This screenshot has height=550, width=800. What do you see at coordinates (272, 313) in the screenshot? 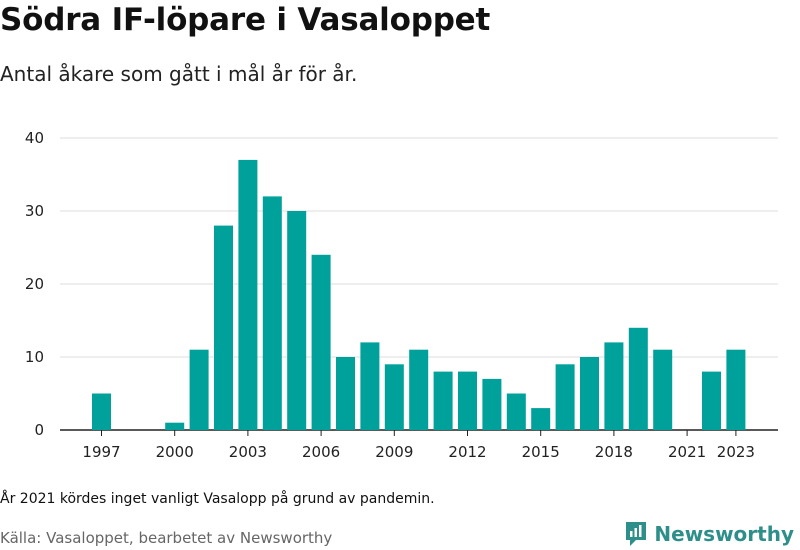
I see `bar-2004` at bounding box center [272, 313].